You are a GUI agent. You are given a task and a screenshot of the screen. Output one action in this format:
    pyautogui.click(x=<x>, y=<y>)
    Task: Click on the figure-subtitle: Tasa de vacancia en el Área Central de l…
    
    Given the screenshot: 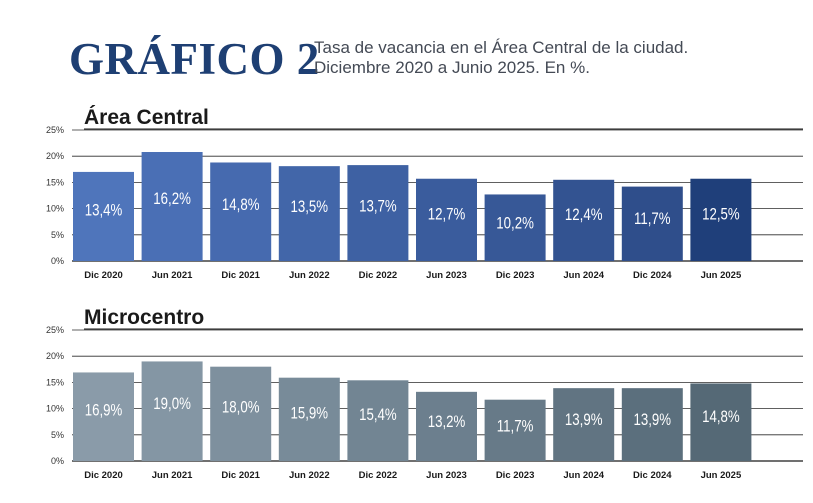 What is the action you would take?
    pyautogui.click(x=501, y=58)
    